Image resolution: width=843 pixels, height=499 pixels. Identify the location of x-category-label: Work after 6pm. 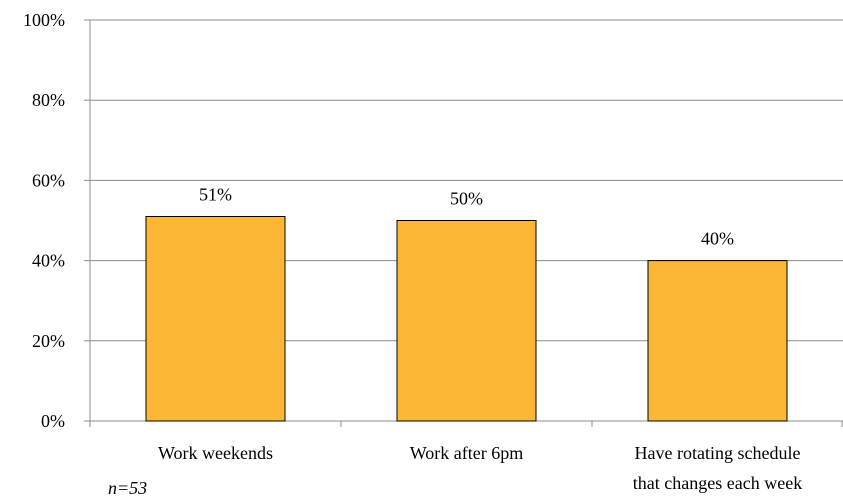
(467, 453).